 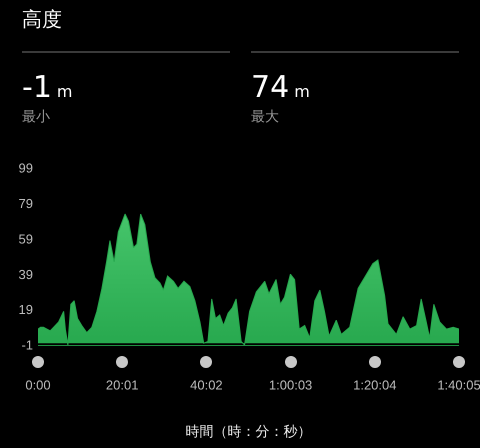 What do you see at coordinates (25, 274) in the screenshot?
I see `y-tick-label: 39` at bounding box center [25, 274].